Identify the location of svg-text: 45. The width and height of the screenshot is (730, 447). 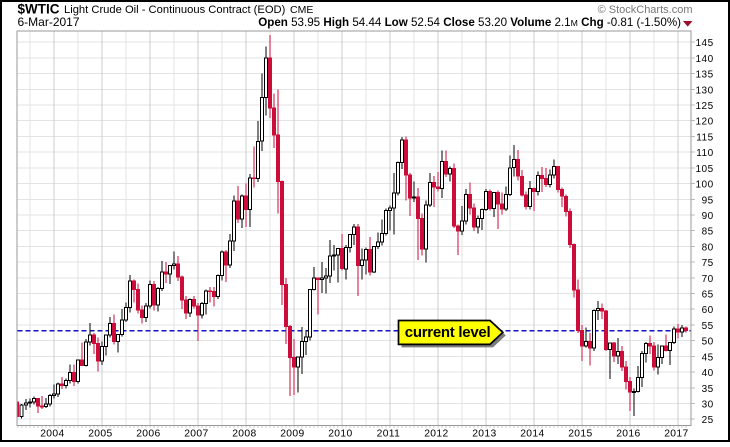
(708, 357).